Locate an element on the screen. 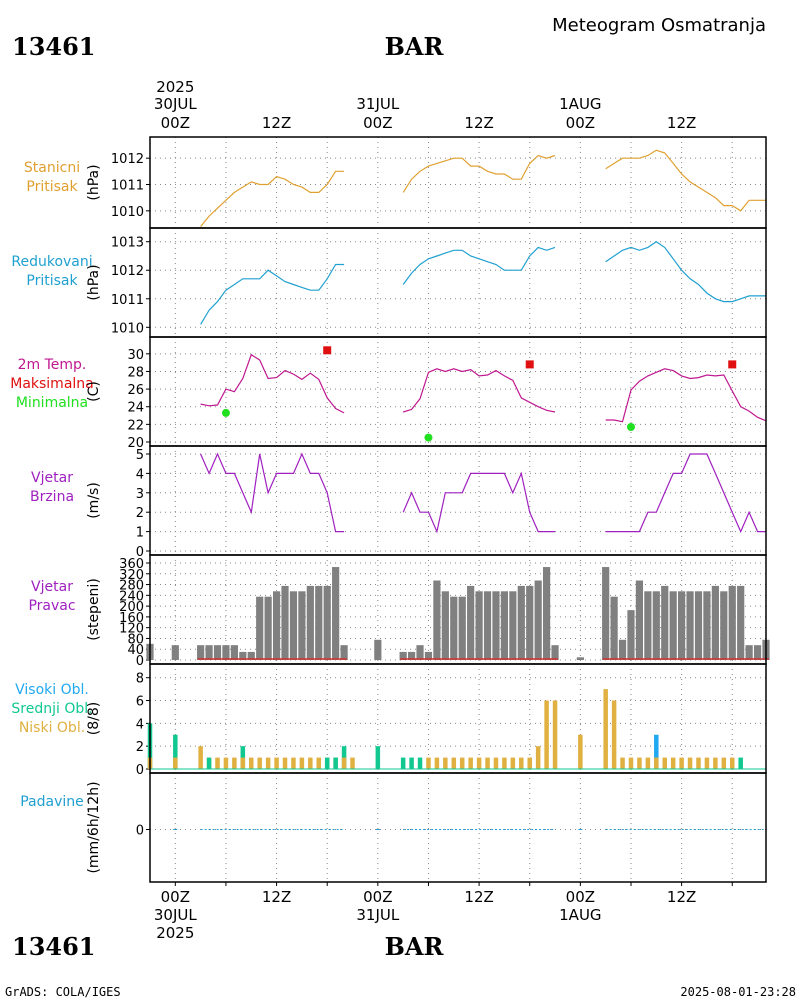 The height and width of the screenshot is (1000, 800). panel-unit-label: (C) is located at coordinates (94, 391).